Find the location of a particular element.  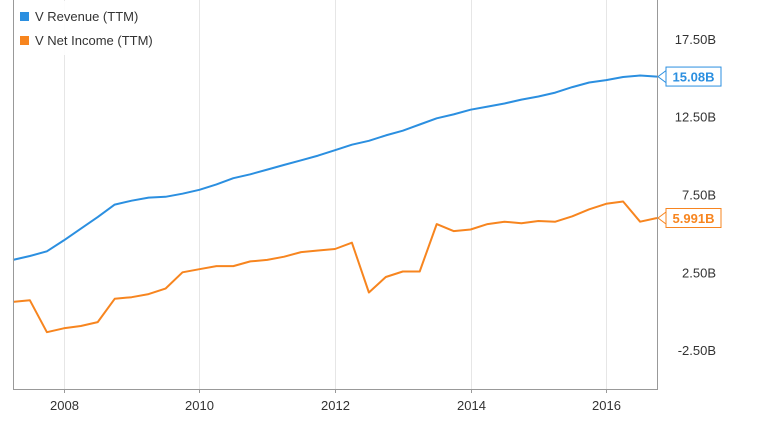

x-tick-label: 2014 is located at coordinates (471, 405).